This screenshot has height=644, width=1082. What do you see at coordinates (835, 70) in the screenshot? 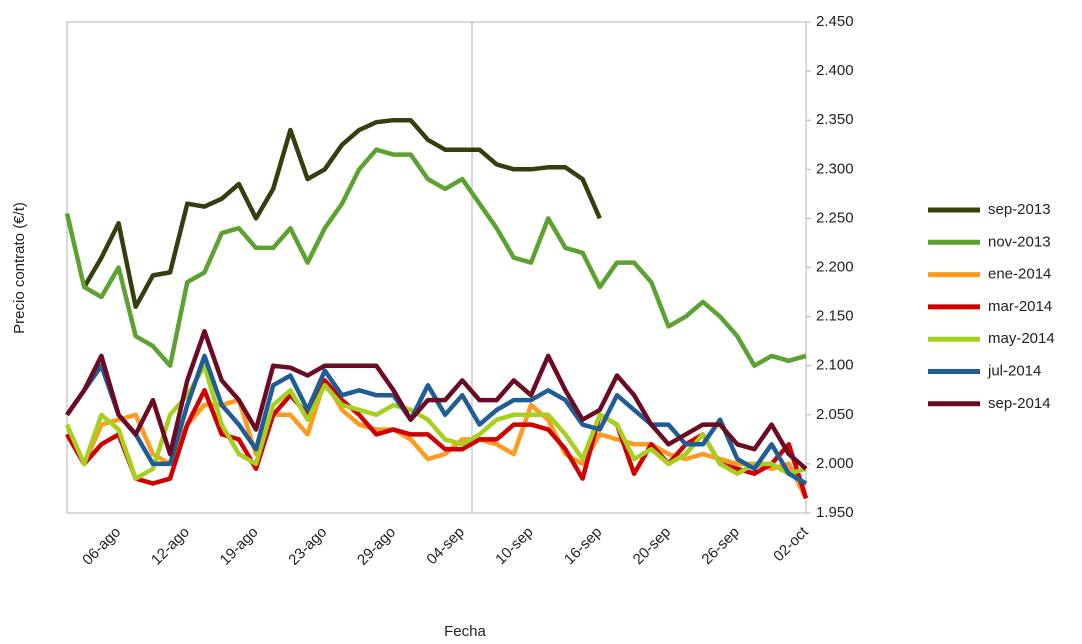
I see `y-tick-label: 2.400` at bounding box center [835, 70].